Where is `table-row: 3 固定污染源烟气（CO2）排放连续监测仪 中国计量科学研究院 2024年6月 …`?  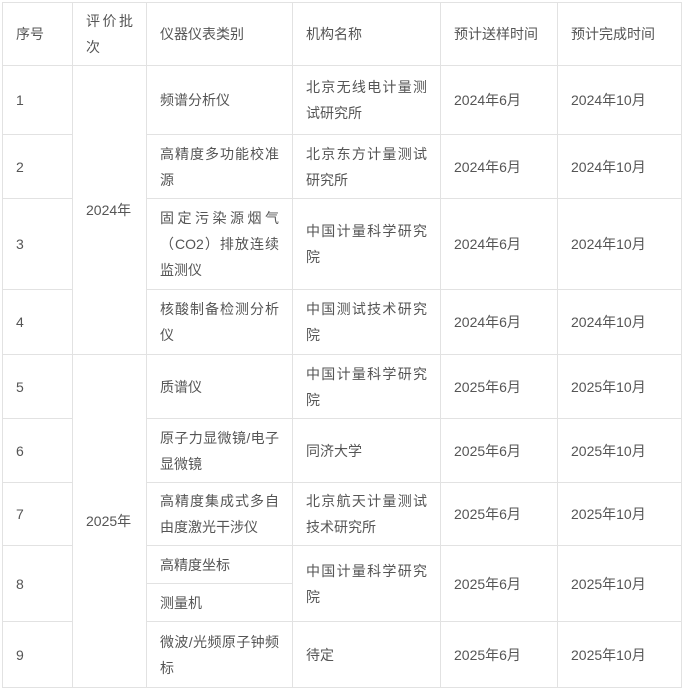
table-row: 3 固定污染源烟气（CO2）排放连续监测仪 中国计量科学研究院 2024年6月 … is located at coordinates (342, 244).